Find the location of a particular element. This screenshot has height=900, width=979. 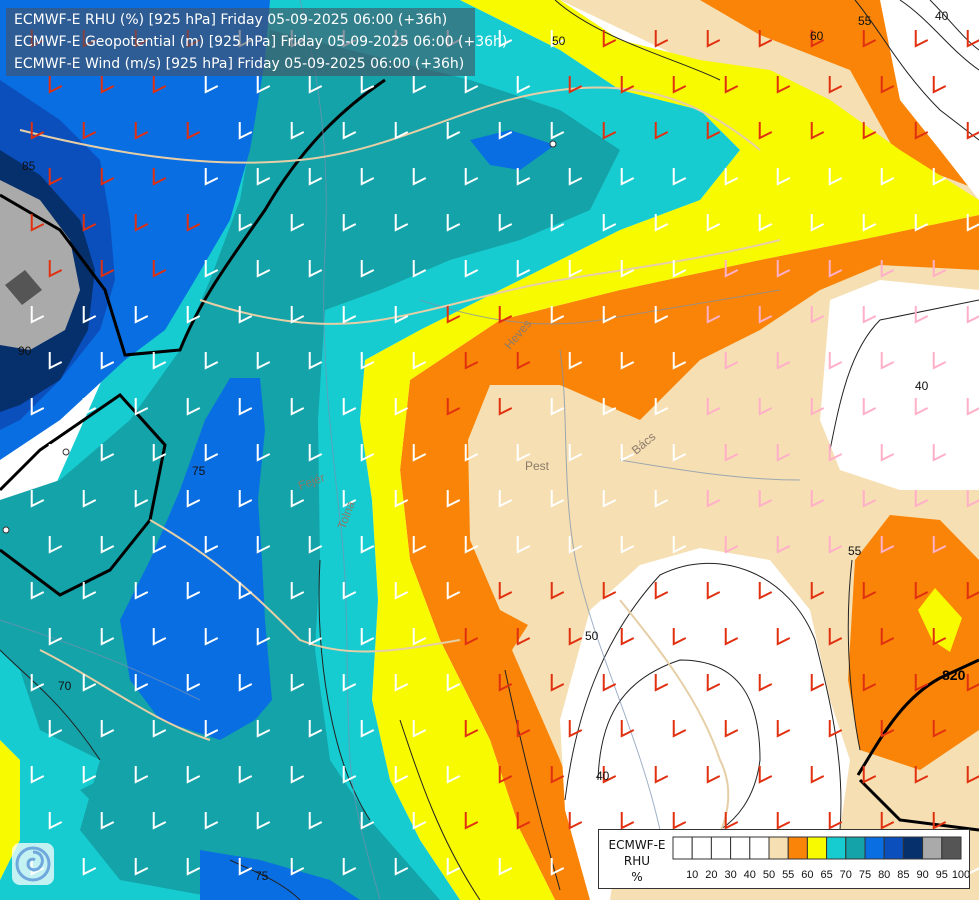

contour-label: 75 is located at coordinates (262, 876).